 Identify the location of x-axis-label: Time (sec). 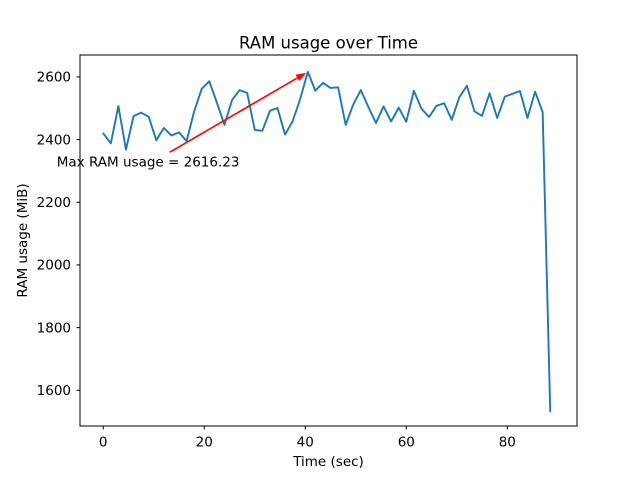
(328, 462).